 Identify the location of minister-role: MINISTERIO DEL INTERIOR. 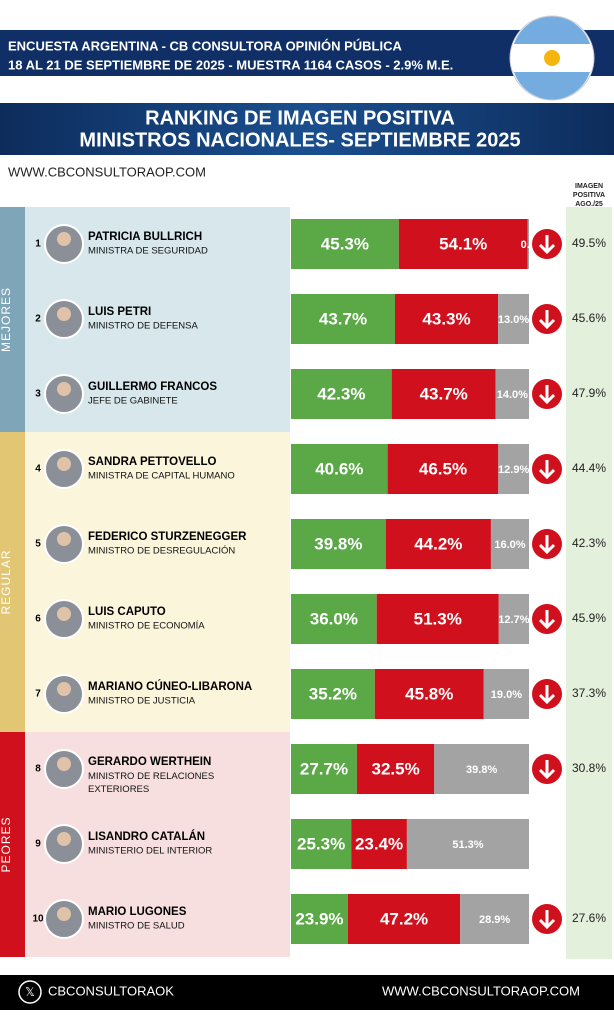
(150, 851).